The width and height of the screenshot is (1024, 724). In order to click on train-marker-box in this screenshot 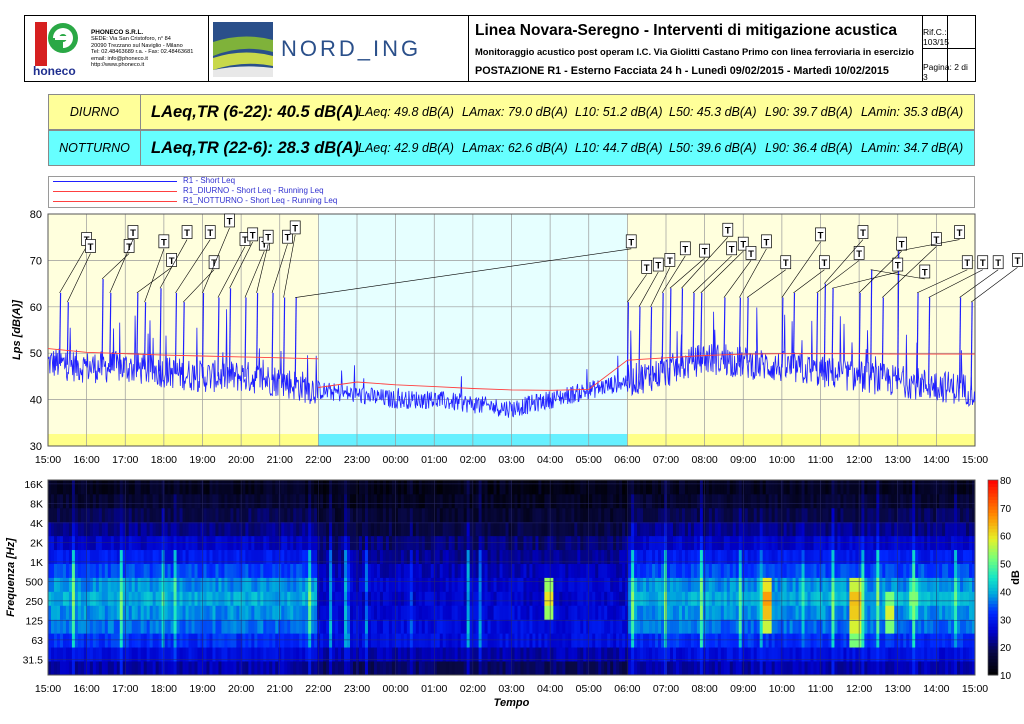, I will do `click(704, 250)`.